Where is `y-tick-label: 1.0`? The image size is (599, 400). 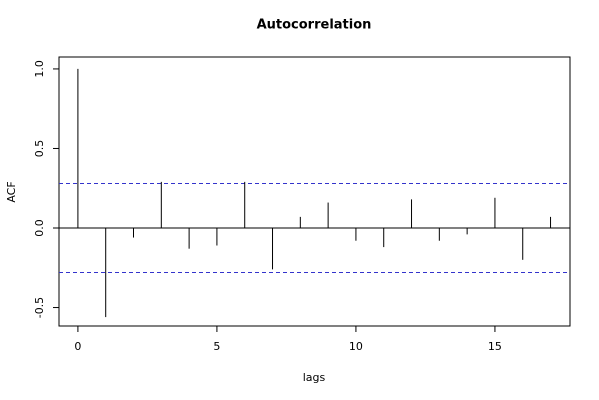 y-tick-label: 1.0 is located at coordinates (39, 69).